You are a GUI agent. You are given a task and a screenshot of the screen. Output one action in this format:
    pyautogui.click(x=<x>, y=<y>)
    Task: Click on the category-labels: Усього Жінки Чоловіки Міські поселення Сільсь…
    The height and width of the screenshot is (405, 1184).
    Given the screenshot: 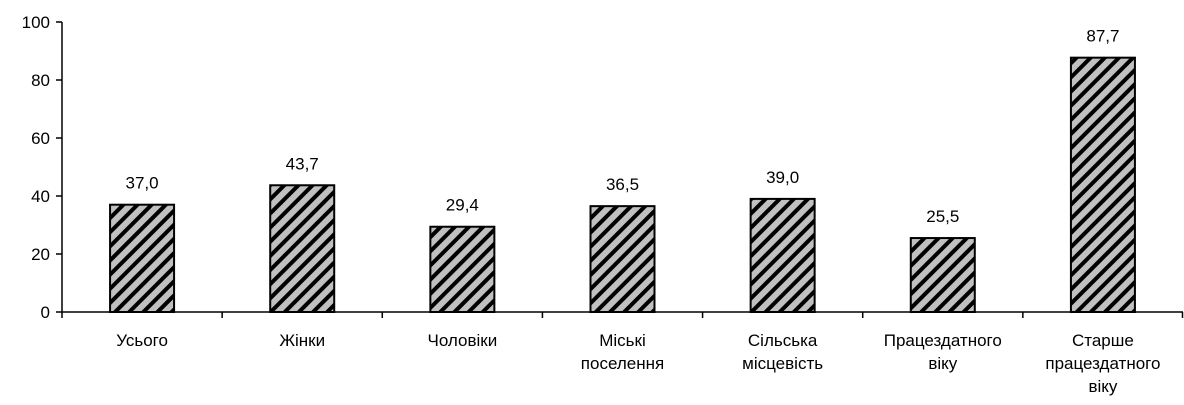 What is the action you would take?
    pyautogui.click(x=638, y=363)
    